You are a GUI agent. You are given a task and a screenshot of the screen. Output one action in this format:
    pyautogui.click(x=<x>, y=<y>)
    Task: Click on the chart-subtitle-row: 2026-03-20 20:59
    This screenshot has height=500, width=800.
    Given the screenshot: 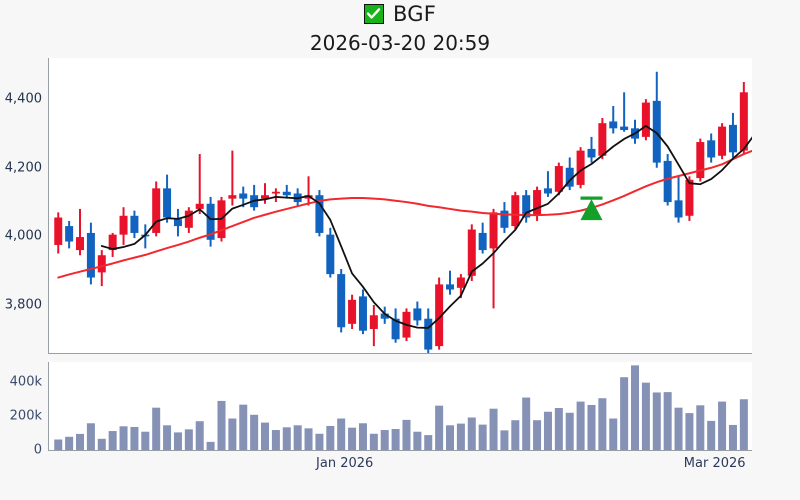 What is the action you would take?
    pyautogui.click(x=400, y=43)
    